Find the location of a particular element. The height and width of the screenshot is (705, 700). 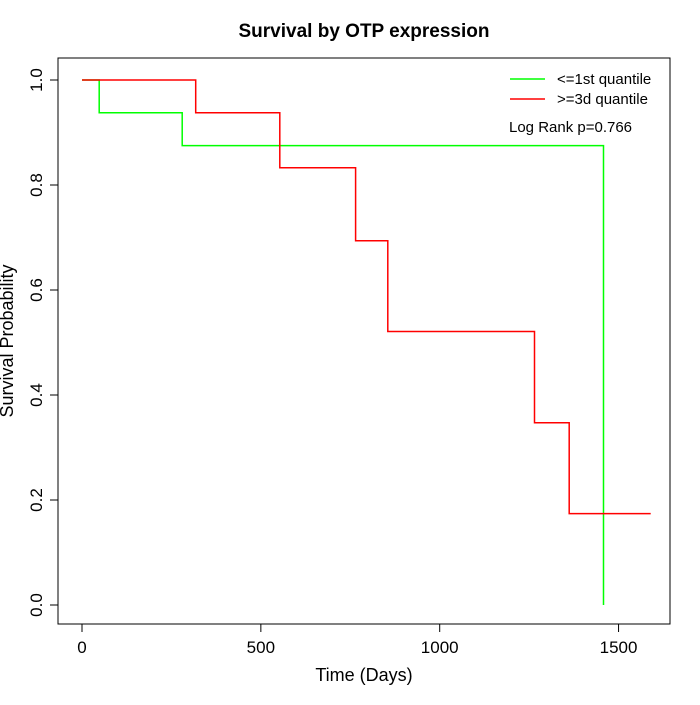

legend-label-2: >=3d quantile is located at coordinates (602, 99).